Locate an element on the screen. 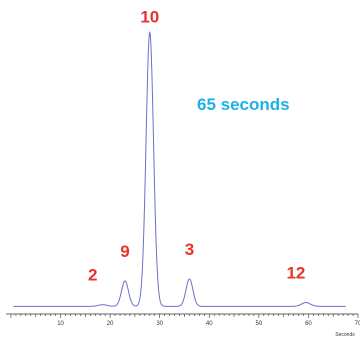 The width and height of the screenshot is (360, 341). x-tick-label: 10 is located at coordinates (60, 324).